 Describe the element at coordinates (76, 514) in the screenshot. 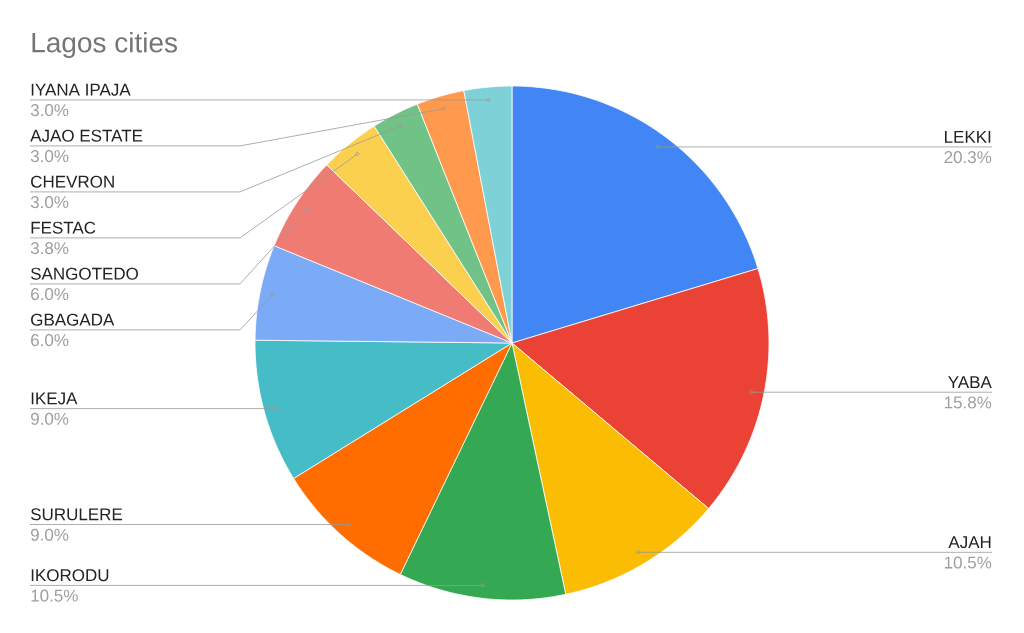

I see `slice-label: SURULERE` at that location.